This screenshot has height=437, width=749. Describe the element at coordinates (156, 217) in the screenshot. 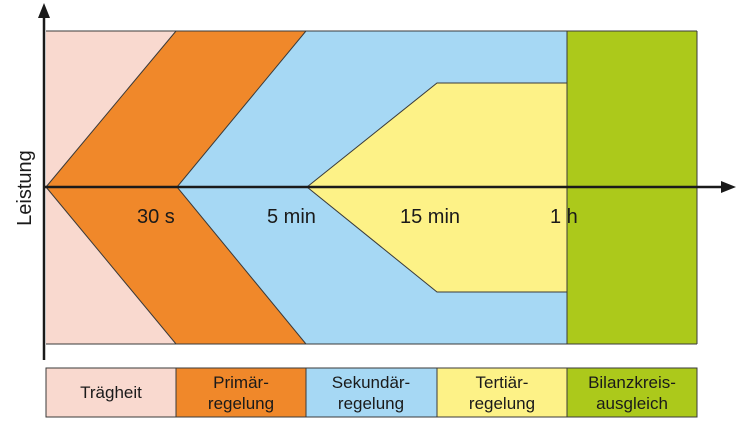

I see `time-mark-30s: 30 s` at that location.